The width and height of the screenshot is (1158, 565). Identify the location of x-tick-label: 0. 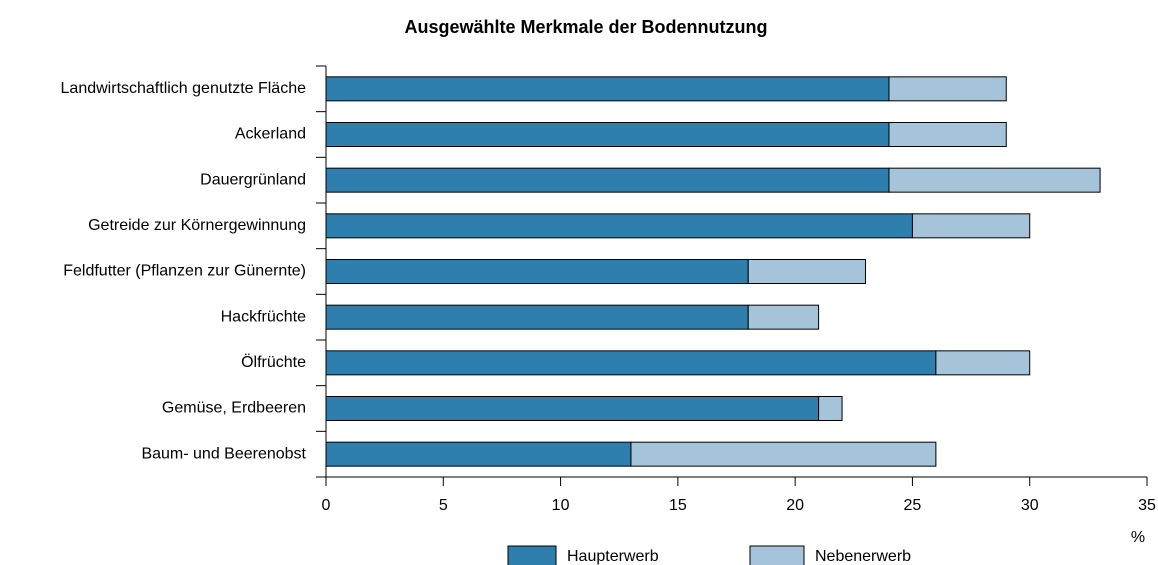
(326, 505).